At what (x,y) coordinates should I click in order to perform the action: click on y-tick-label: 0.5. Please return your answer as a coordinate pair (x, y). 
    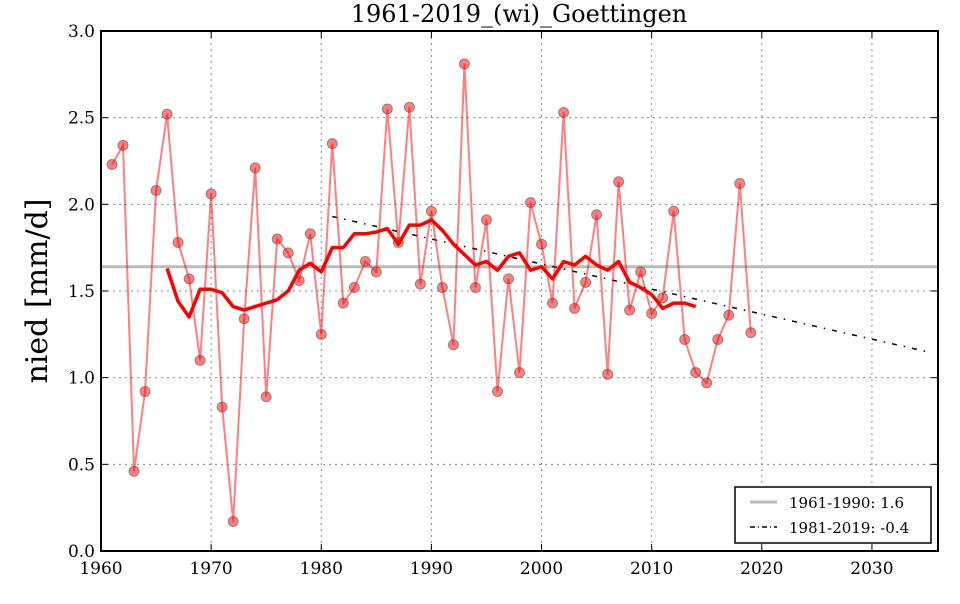
    Looking at the image, I should click on (81, 465).